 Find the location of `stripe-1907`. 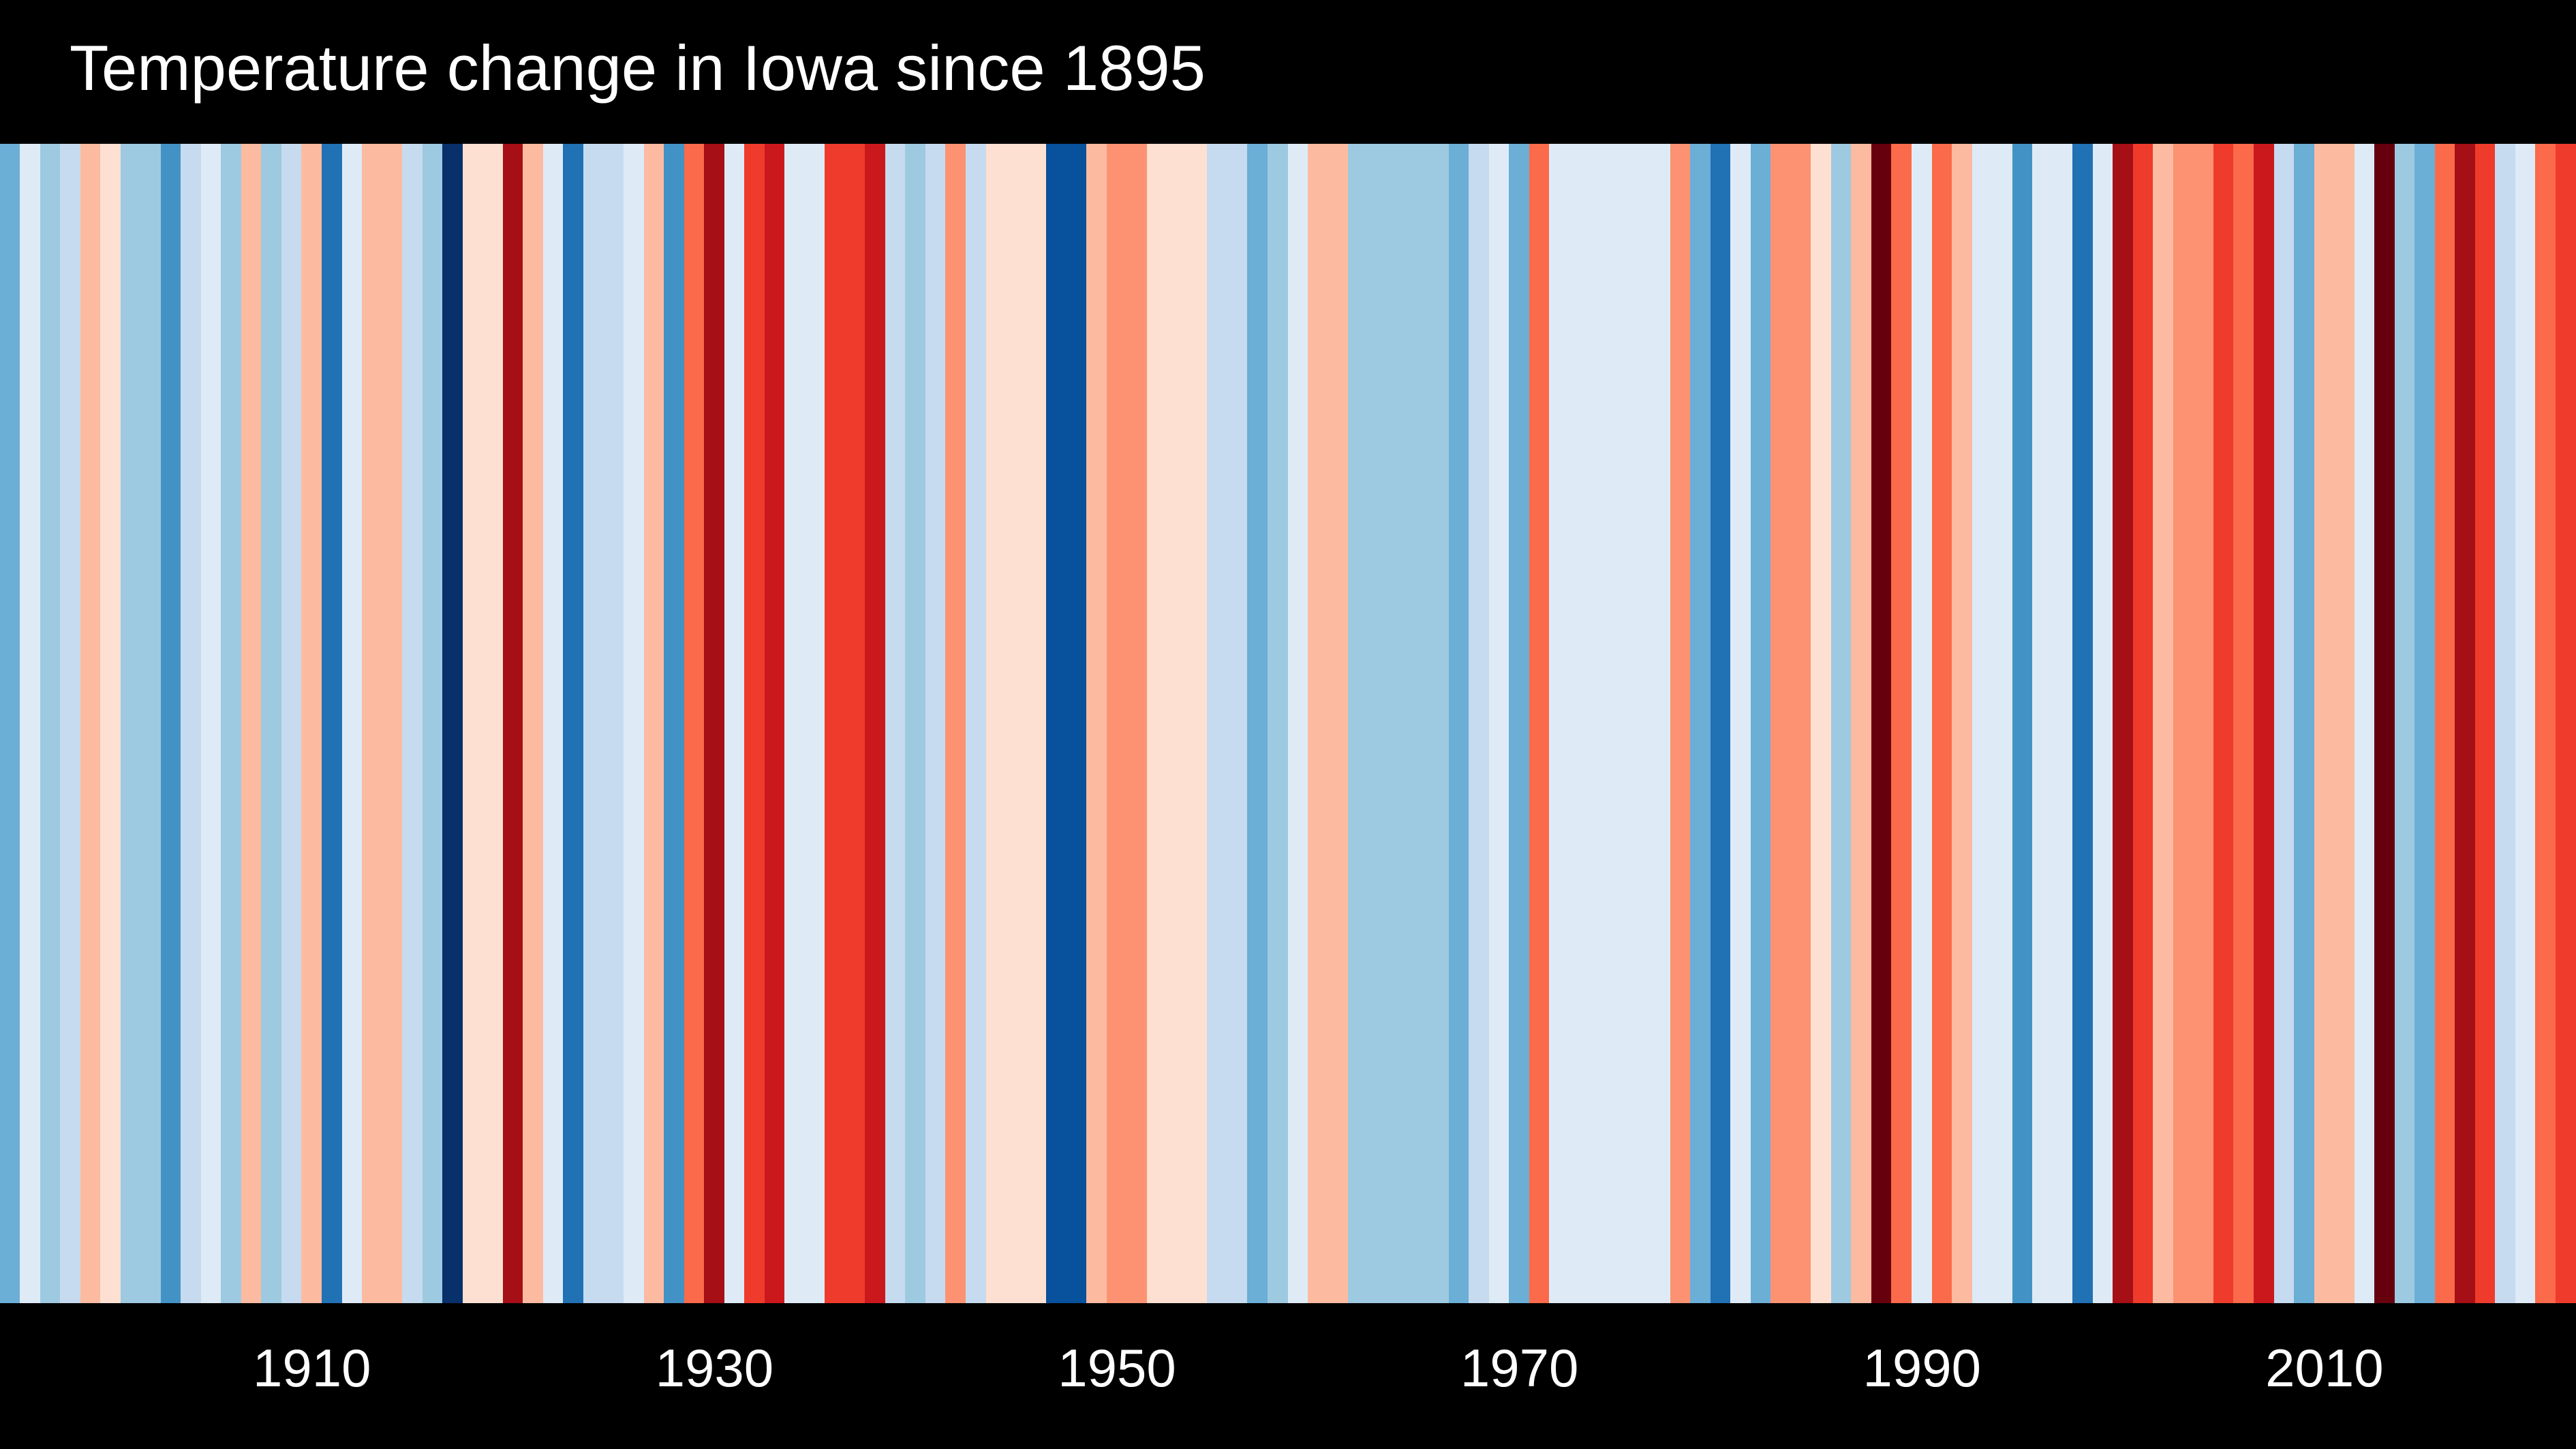

stripe-1907 is located at coordinates (252, 723).